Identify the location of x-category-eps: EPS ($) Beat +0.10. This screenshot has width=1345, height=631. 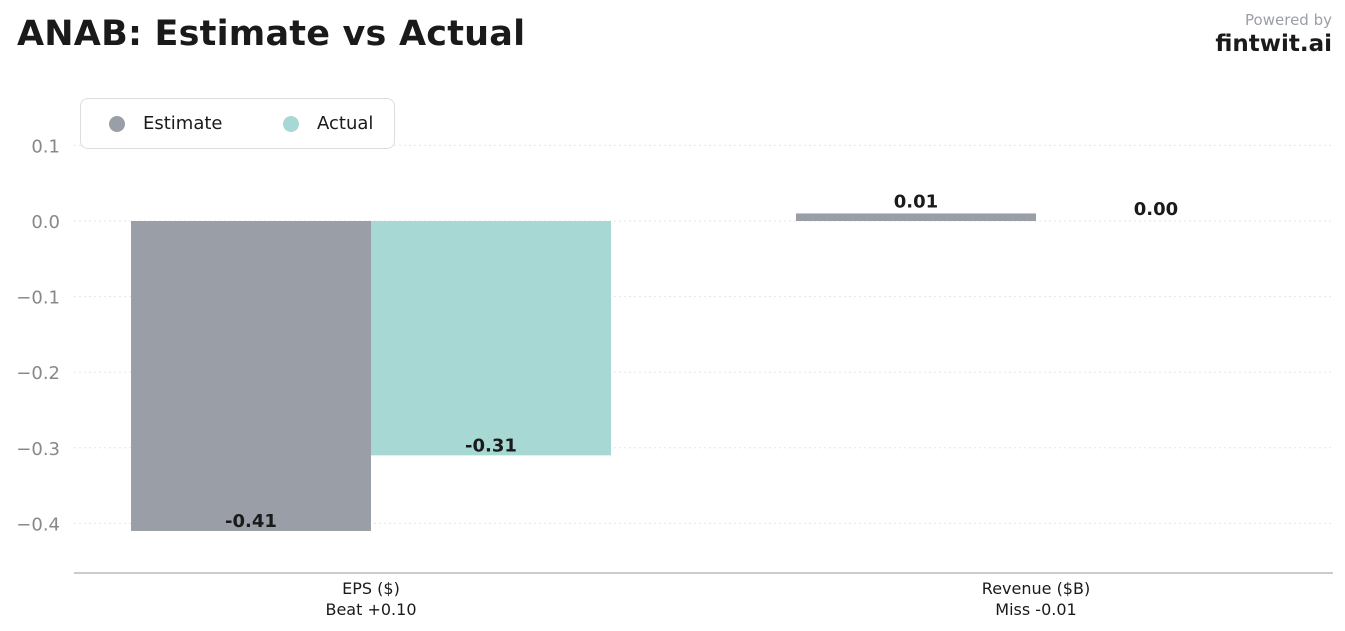
(371, 599).